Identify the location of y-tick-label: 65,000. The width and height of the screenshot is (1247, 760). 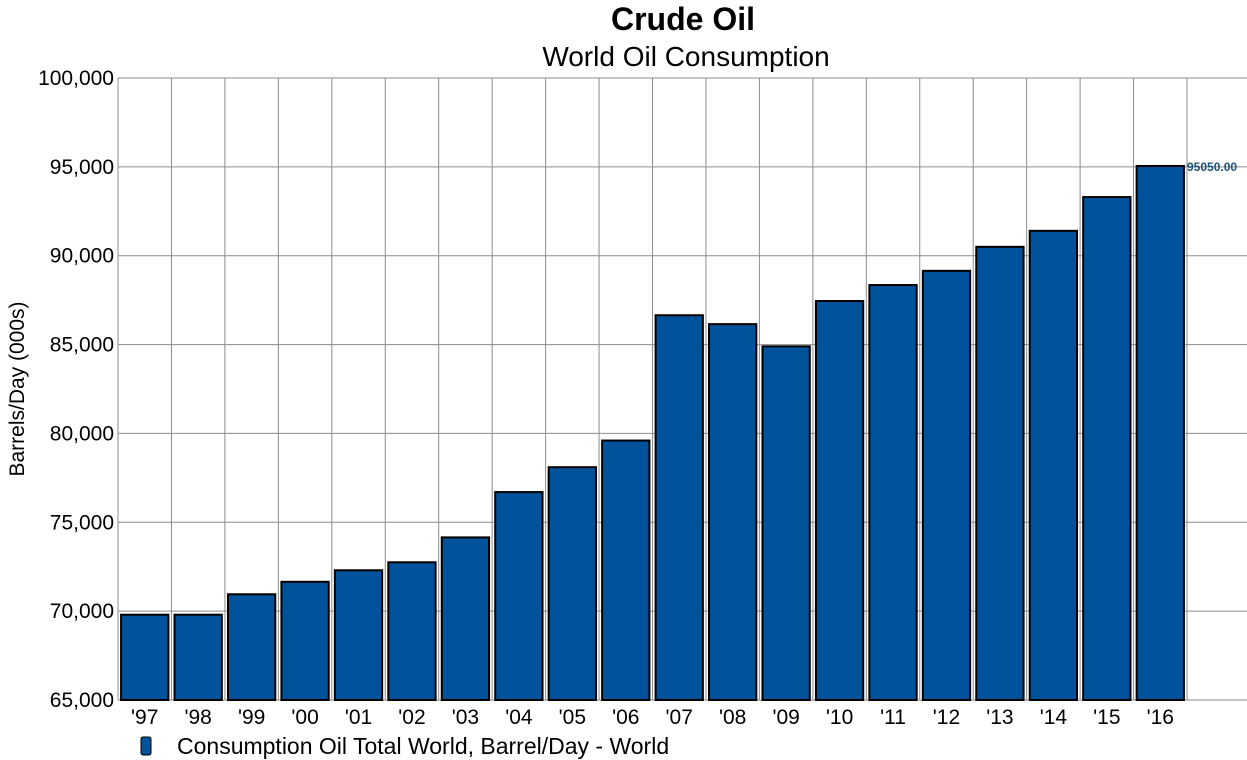
(82, 700).